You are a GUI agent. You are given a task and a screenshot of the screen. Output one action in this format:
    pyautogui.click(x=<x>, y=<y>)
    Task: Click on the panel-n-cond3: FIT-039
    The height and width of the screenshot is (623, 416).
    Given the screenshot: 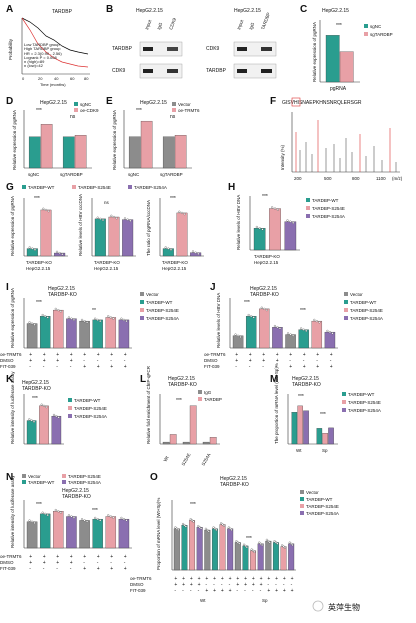 What is the action you would take?
    pyautogui.click(x=8, y=568)
    